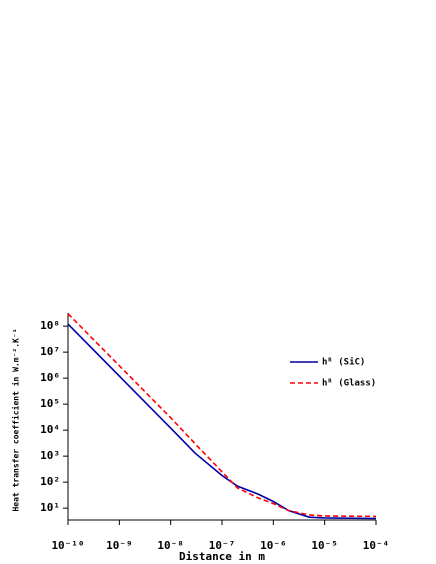 The image size is (436, 564). What do you see at coordinates (222, 545) in the screenshot?
I see `x-tick-label: 10⁻⁷` at bounding box center [222, 545].